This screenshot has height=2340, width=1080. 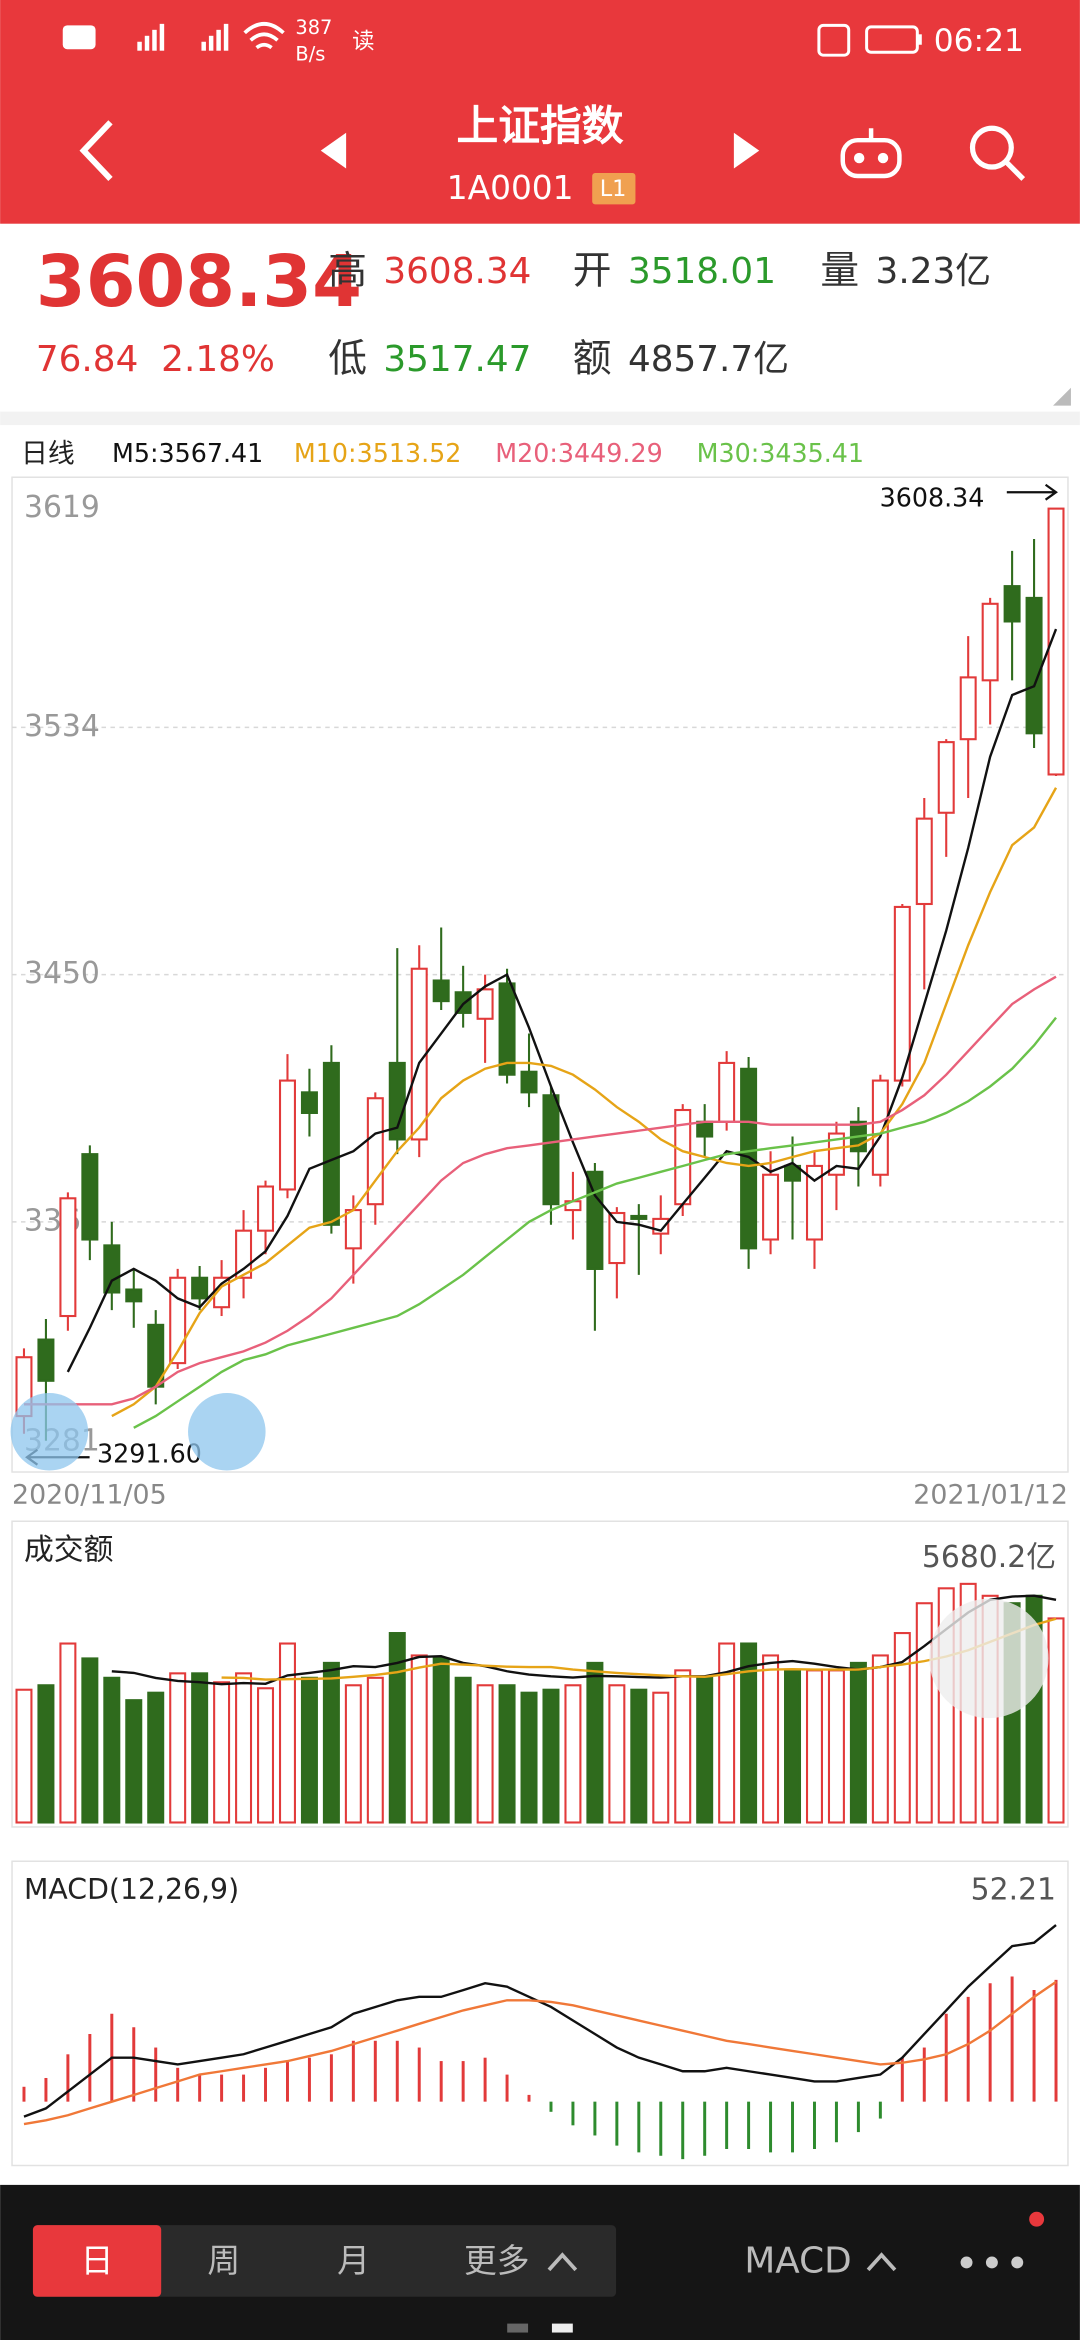 I want to click on nfc-icon, so click(x=834, y=40).